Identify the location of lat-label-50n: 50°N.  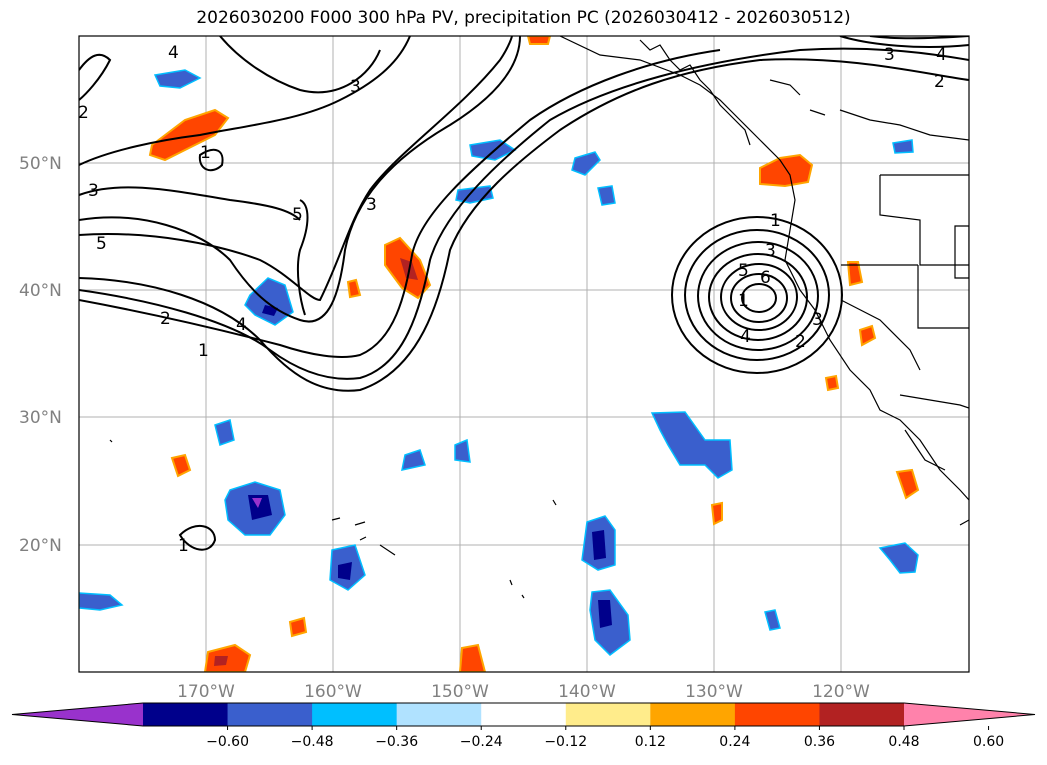
(40, 164).